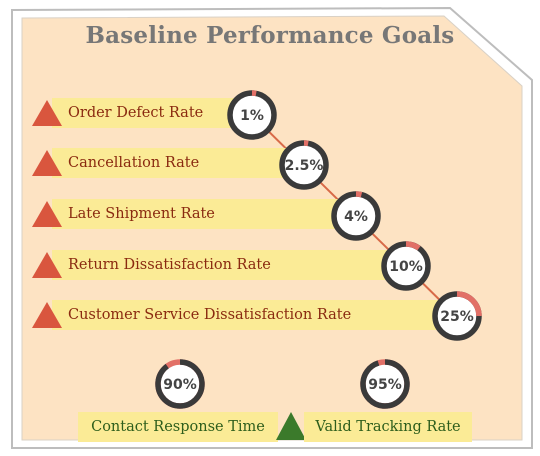 The height and width of the screenshot is (456, 540). I want to click on goal-bar-cancellation: Cancellation Rate, so click(171, 163).